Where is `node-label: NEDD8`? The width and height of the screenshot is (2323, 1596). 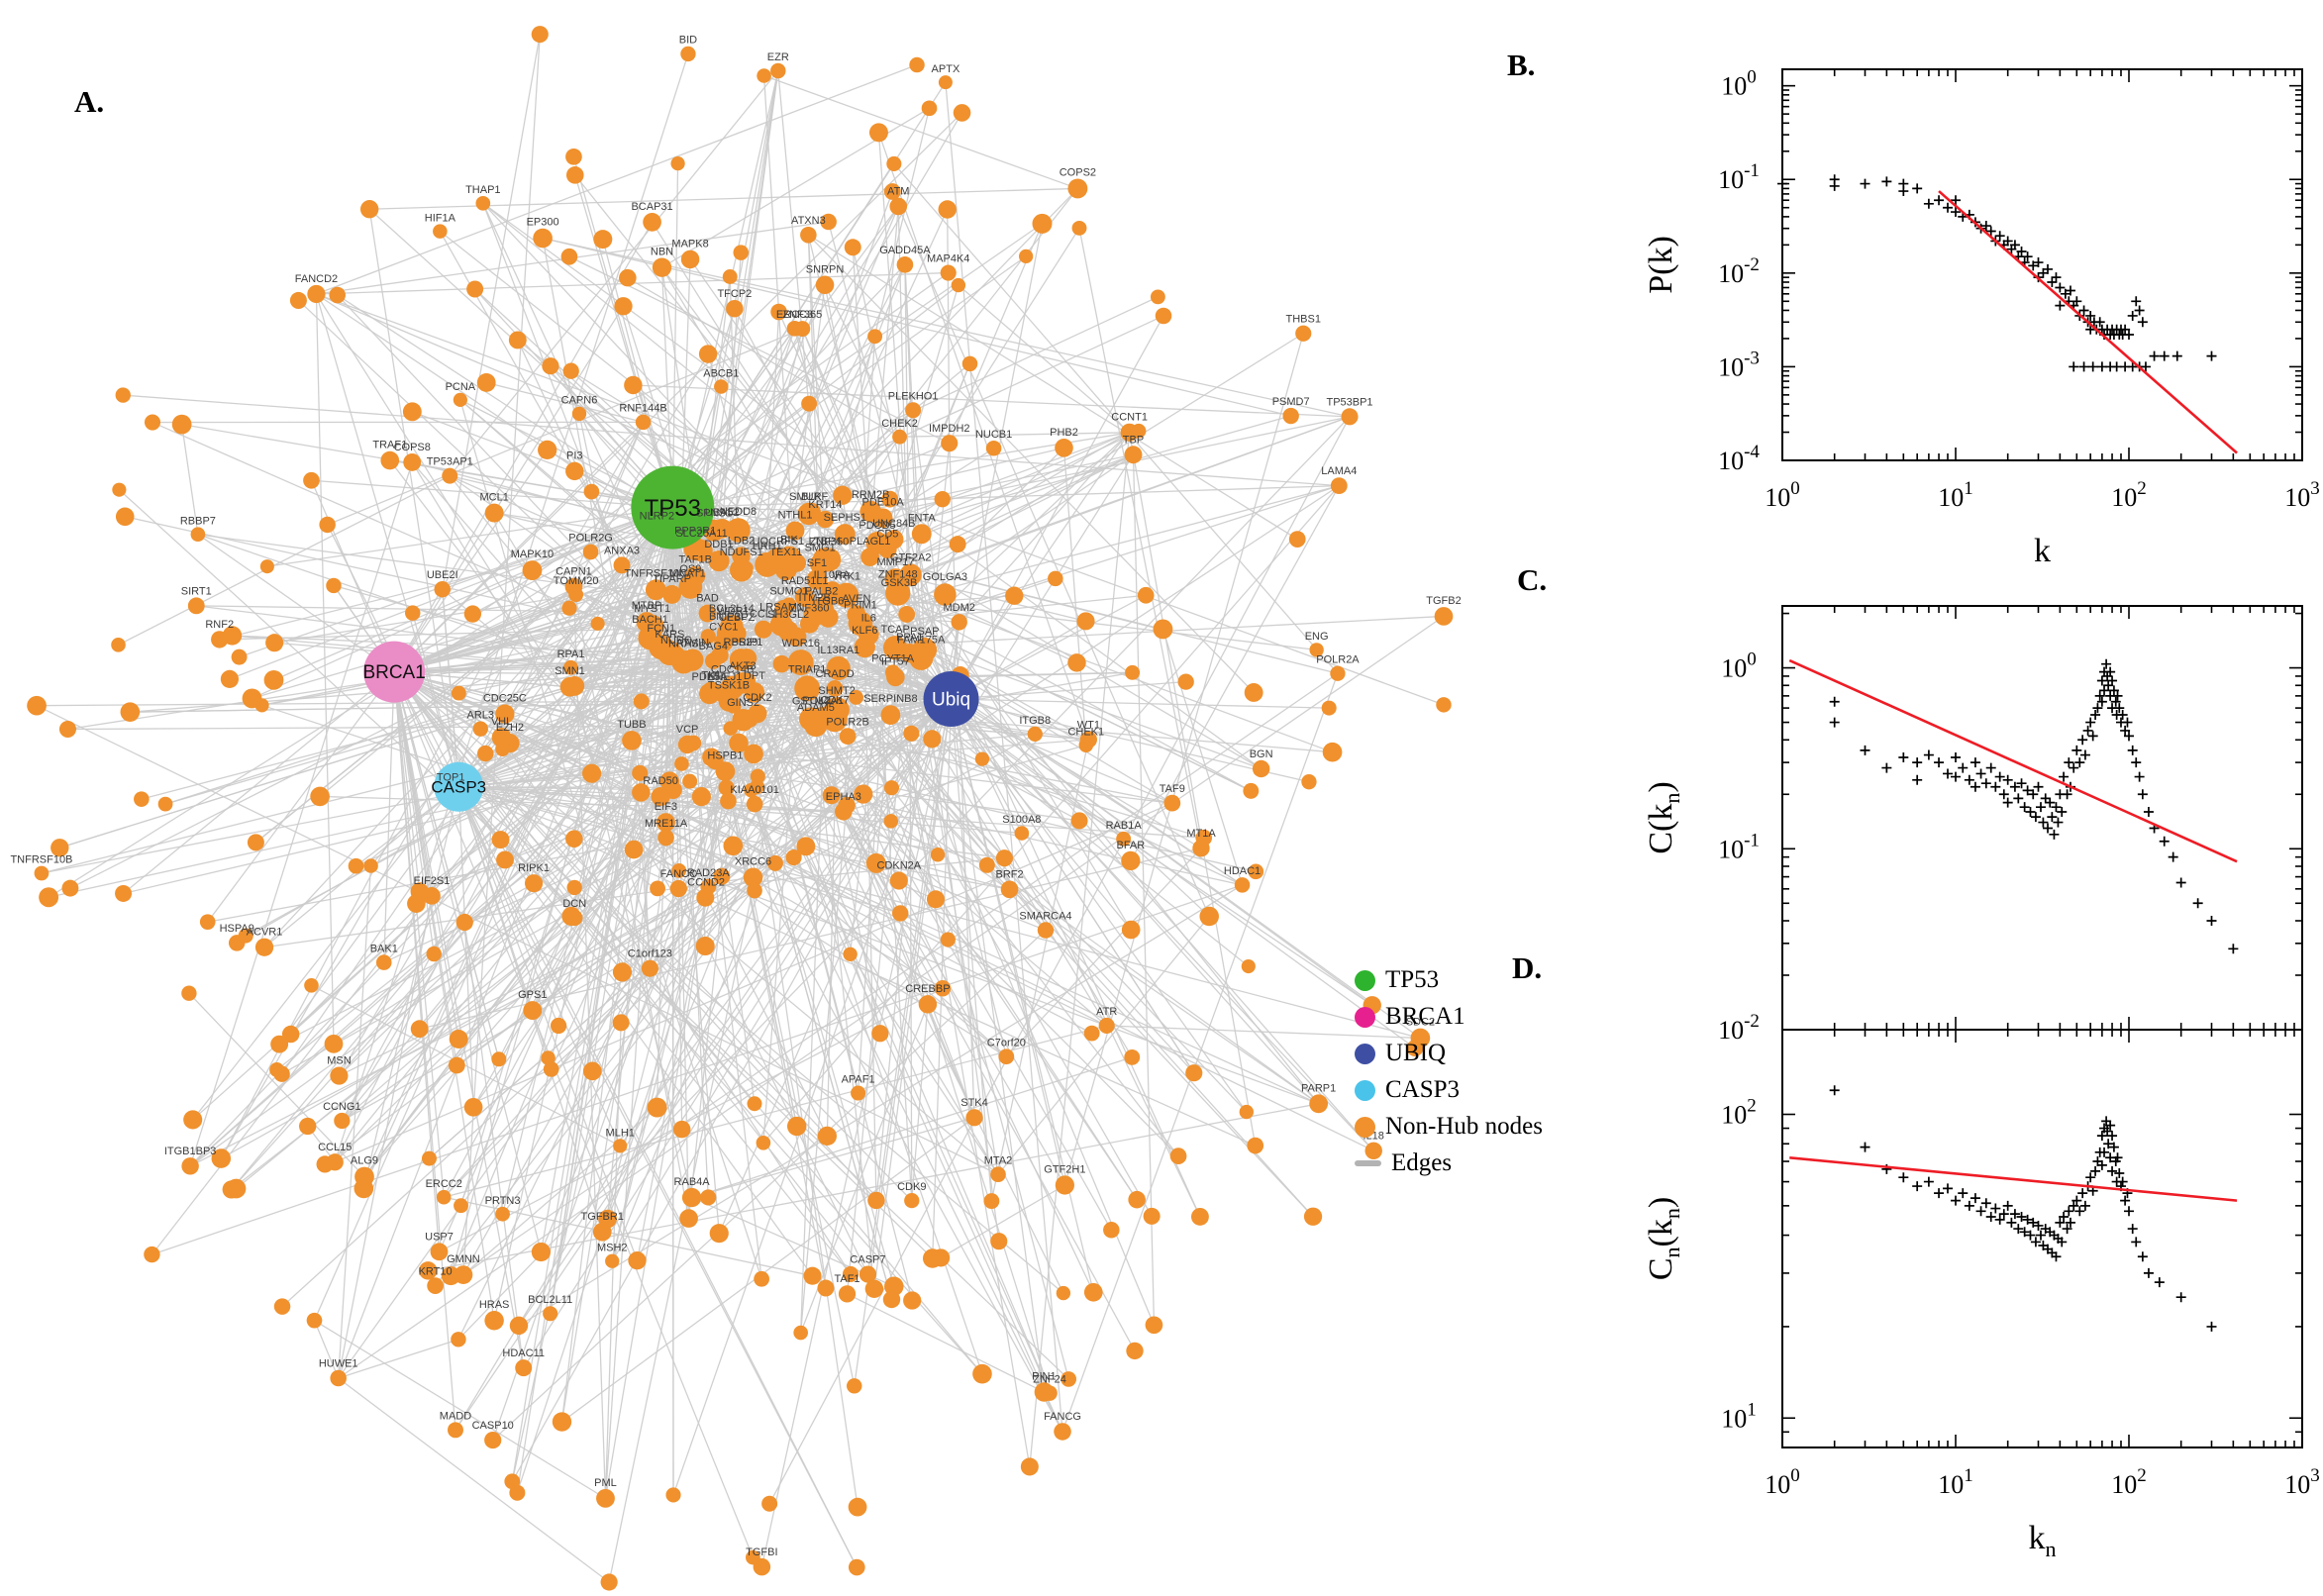 node-label: NEDD8 is located at coordinates (738, 512).